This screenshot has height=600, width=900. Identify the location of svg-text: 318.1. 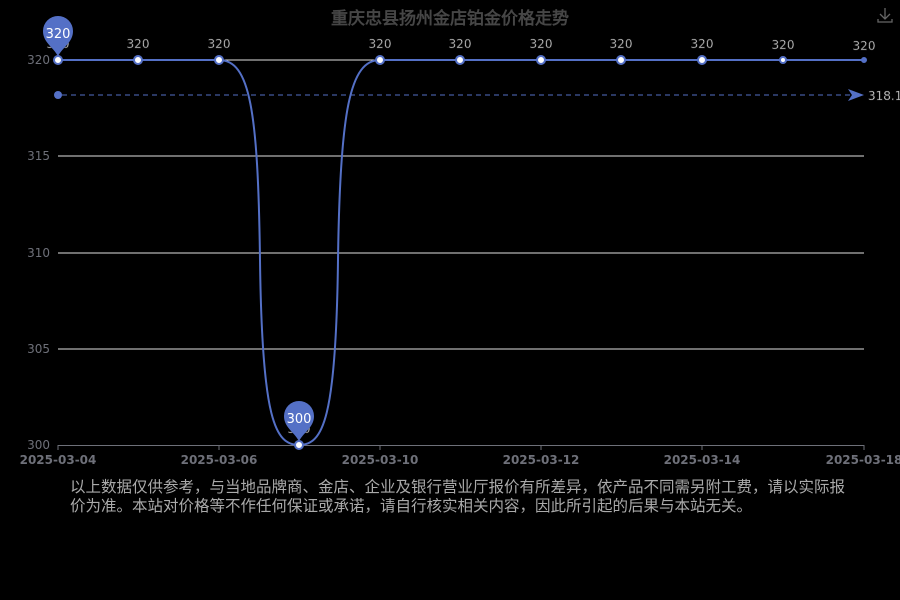
(884, 96).